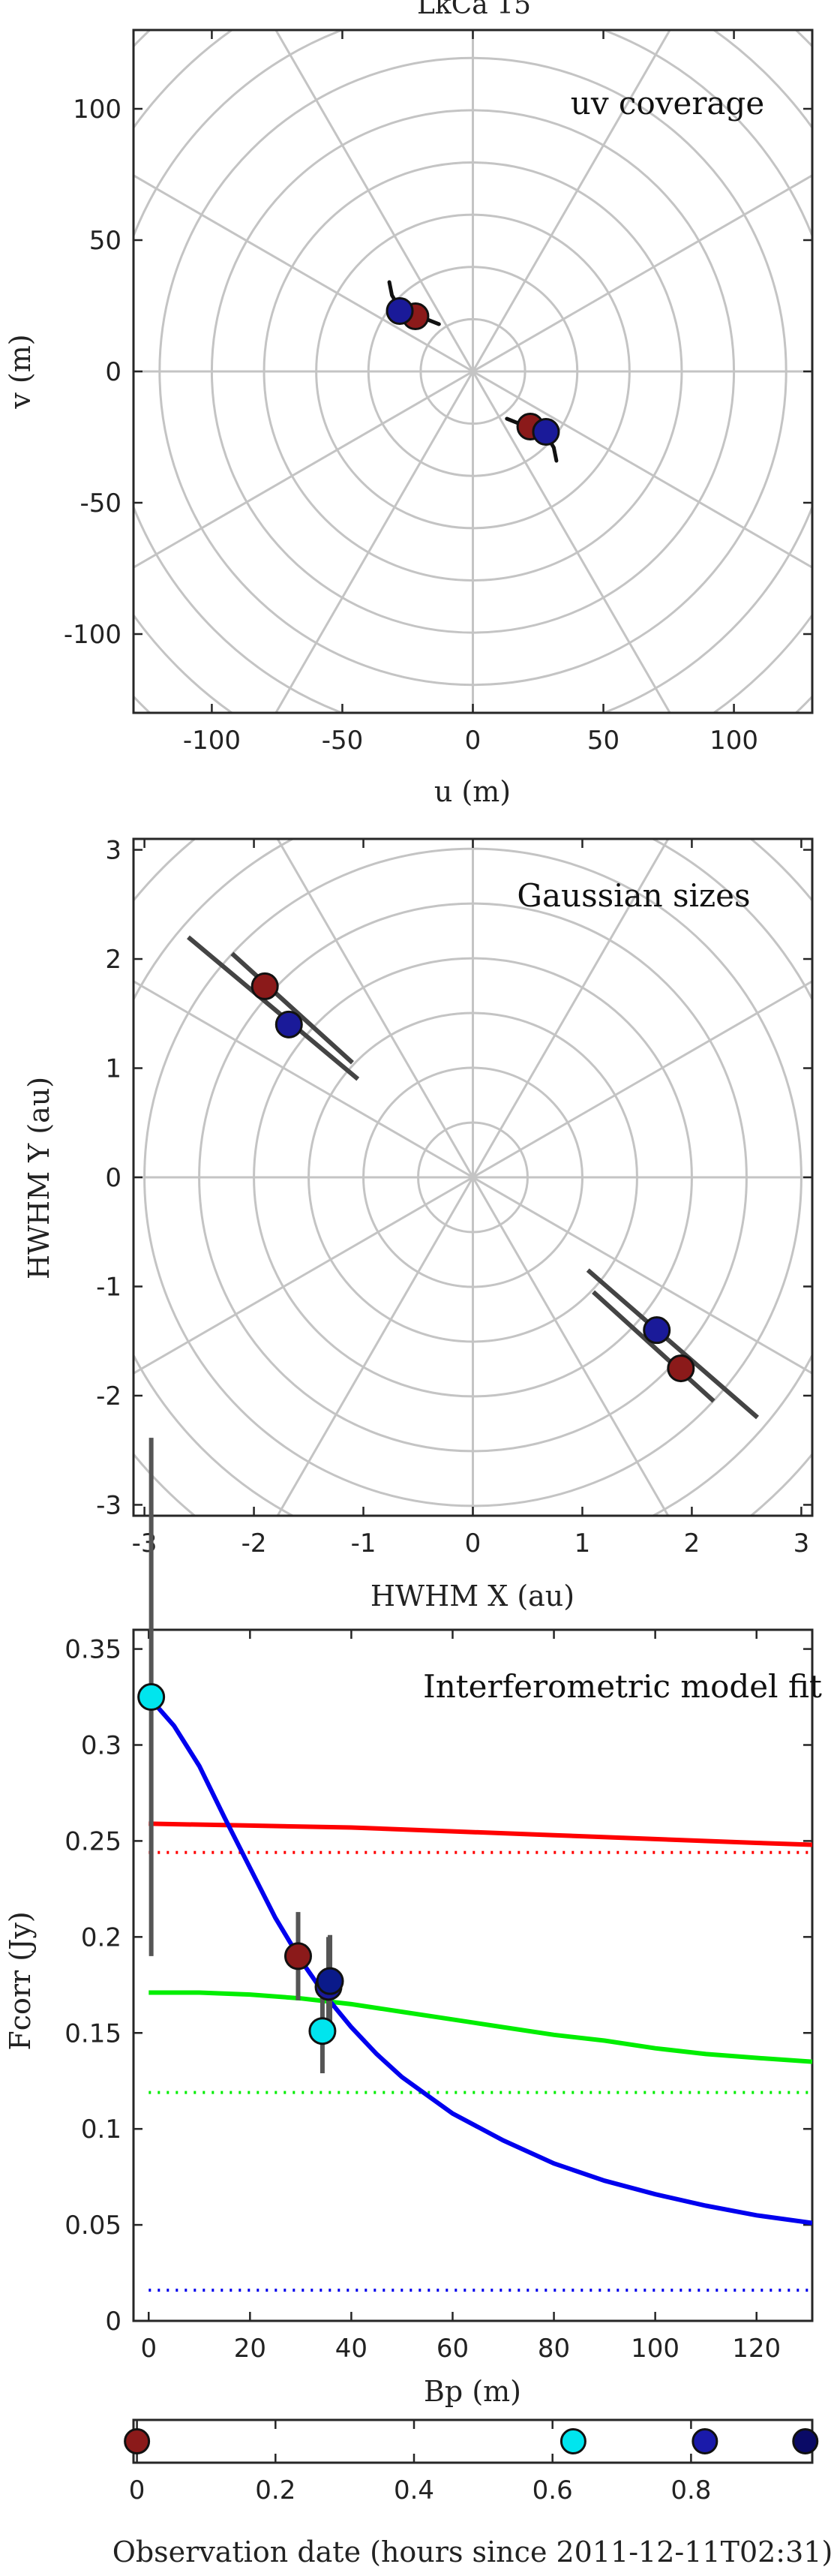 The height and width of the screenshot is (2576, 834). I want to click on x-tick-label: -100, so click(212, 741).